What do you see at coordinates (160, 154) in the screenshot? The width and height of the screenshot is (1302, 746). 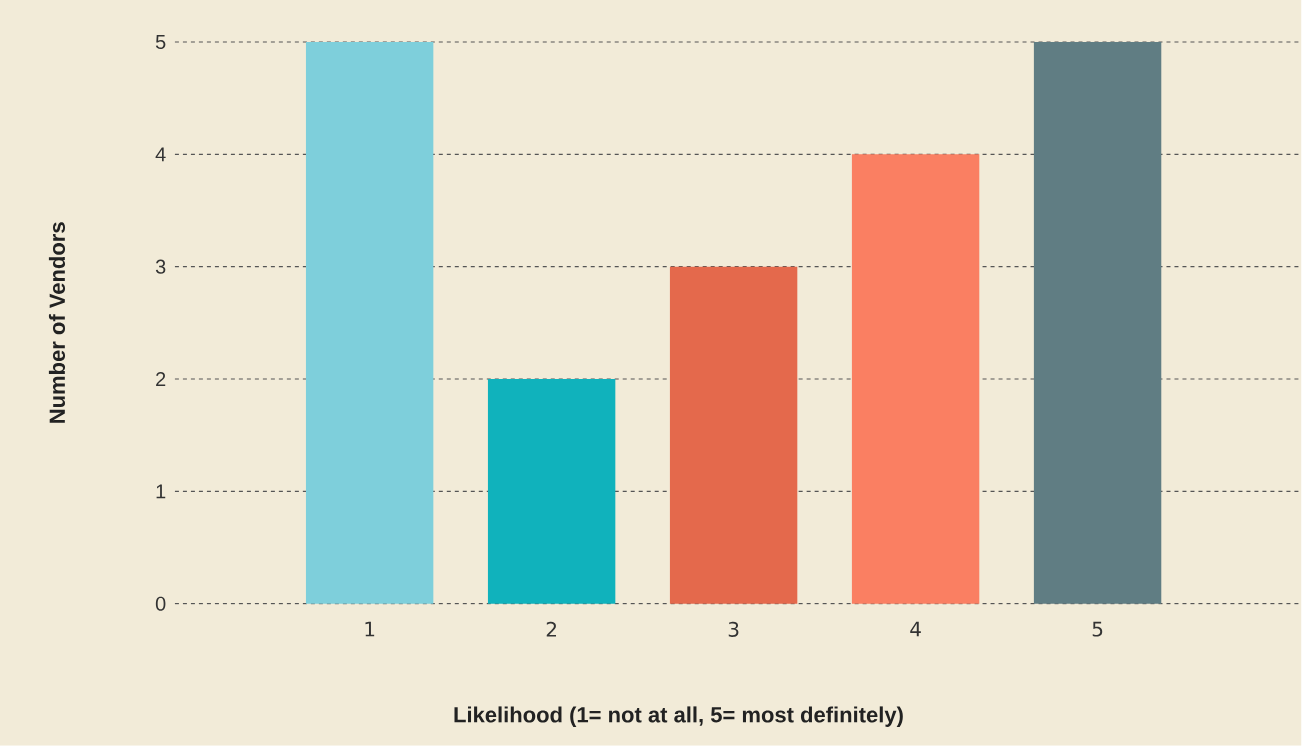 I see `y-tick-label: 4` at bounding box center [160, 154].